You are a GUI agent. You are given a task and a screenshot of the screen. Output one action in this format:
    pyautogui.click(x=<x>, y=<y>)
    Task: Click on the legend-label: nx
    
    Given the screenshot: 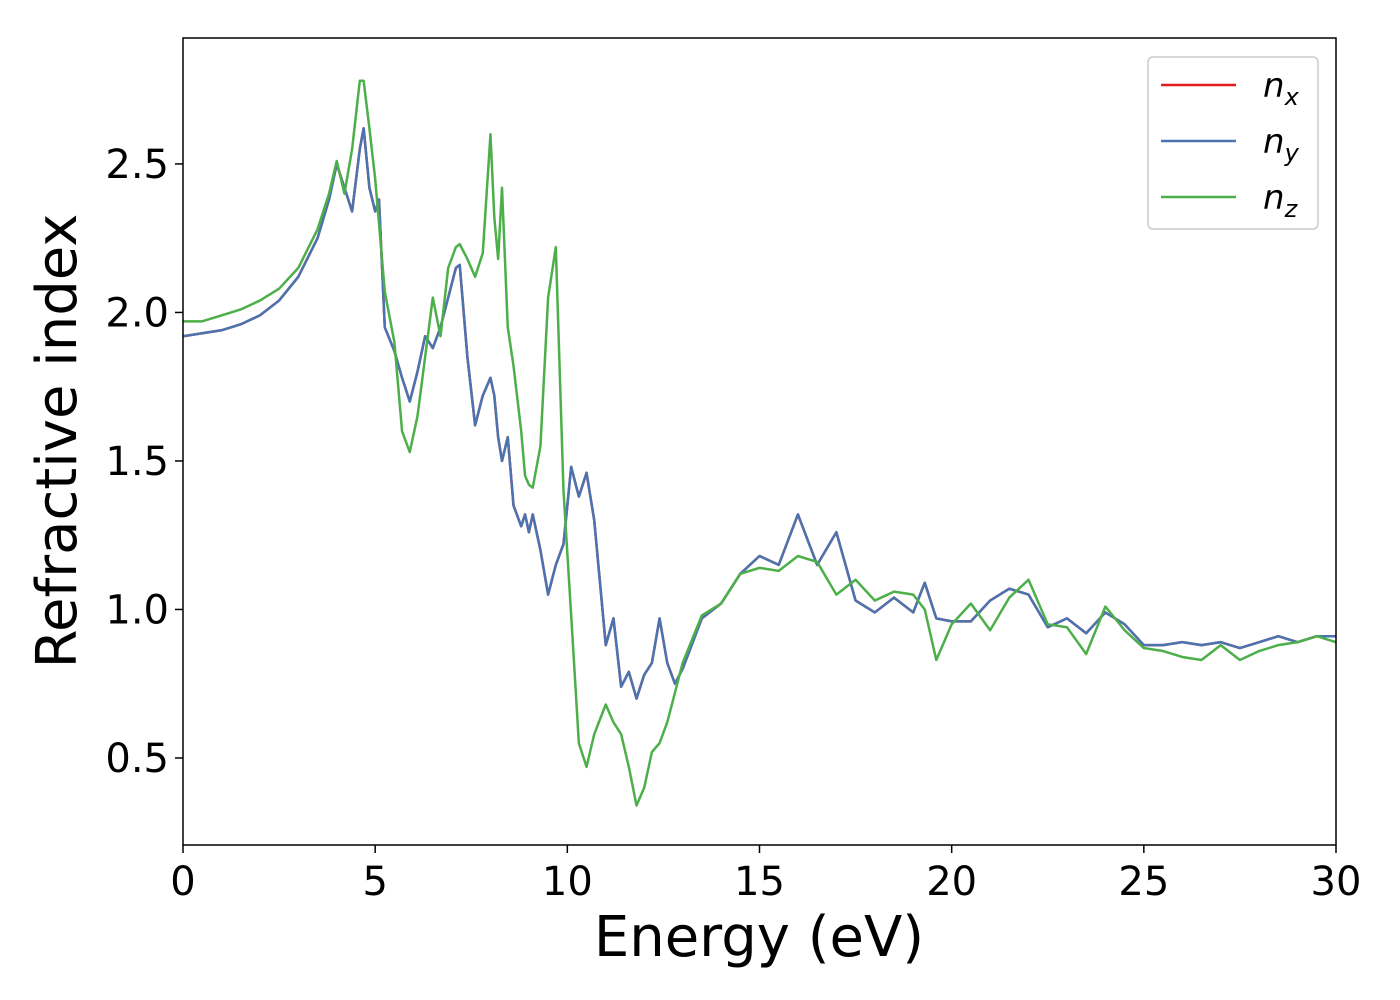 What is the action you would take?
    pyautogui.click(x=1281, y=88)
    